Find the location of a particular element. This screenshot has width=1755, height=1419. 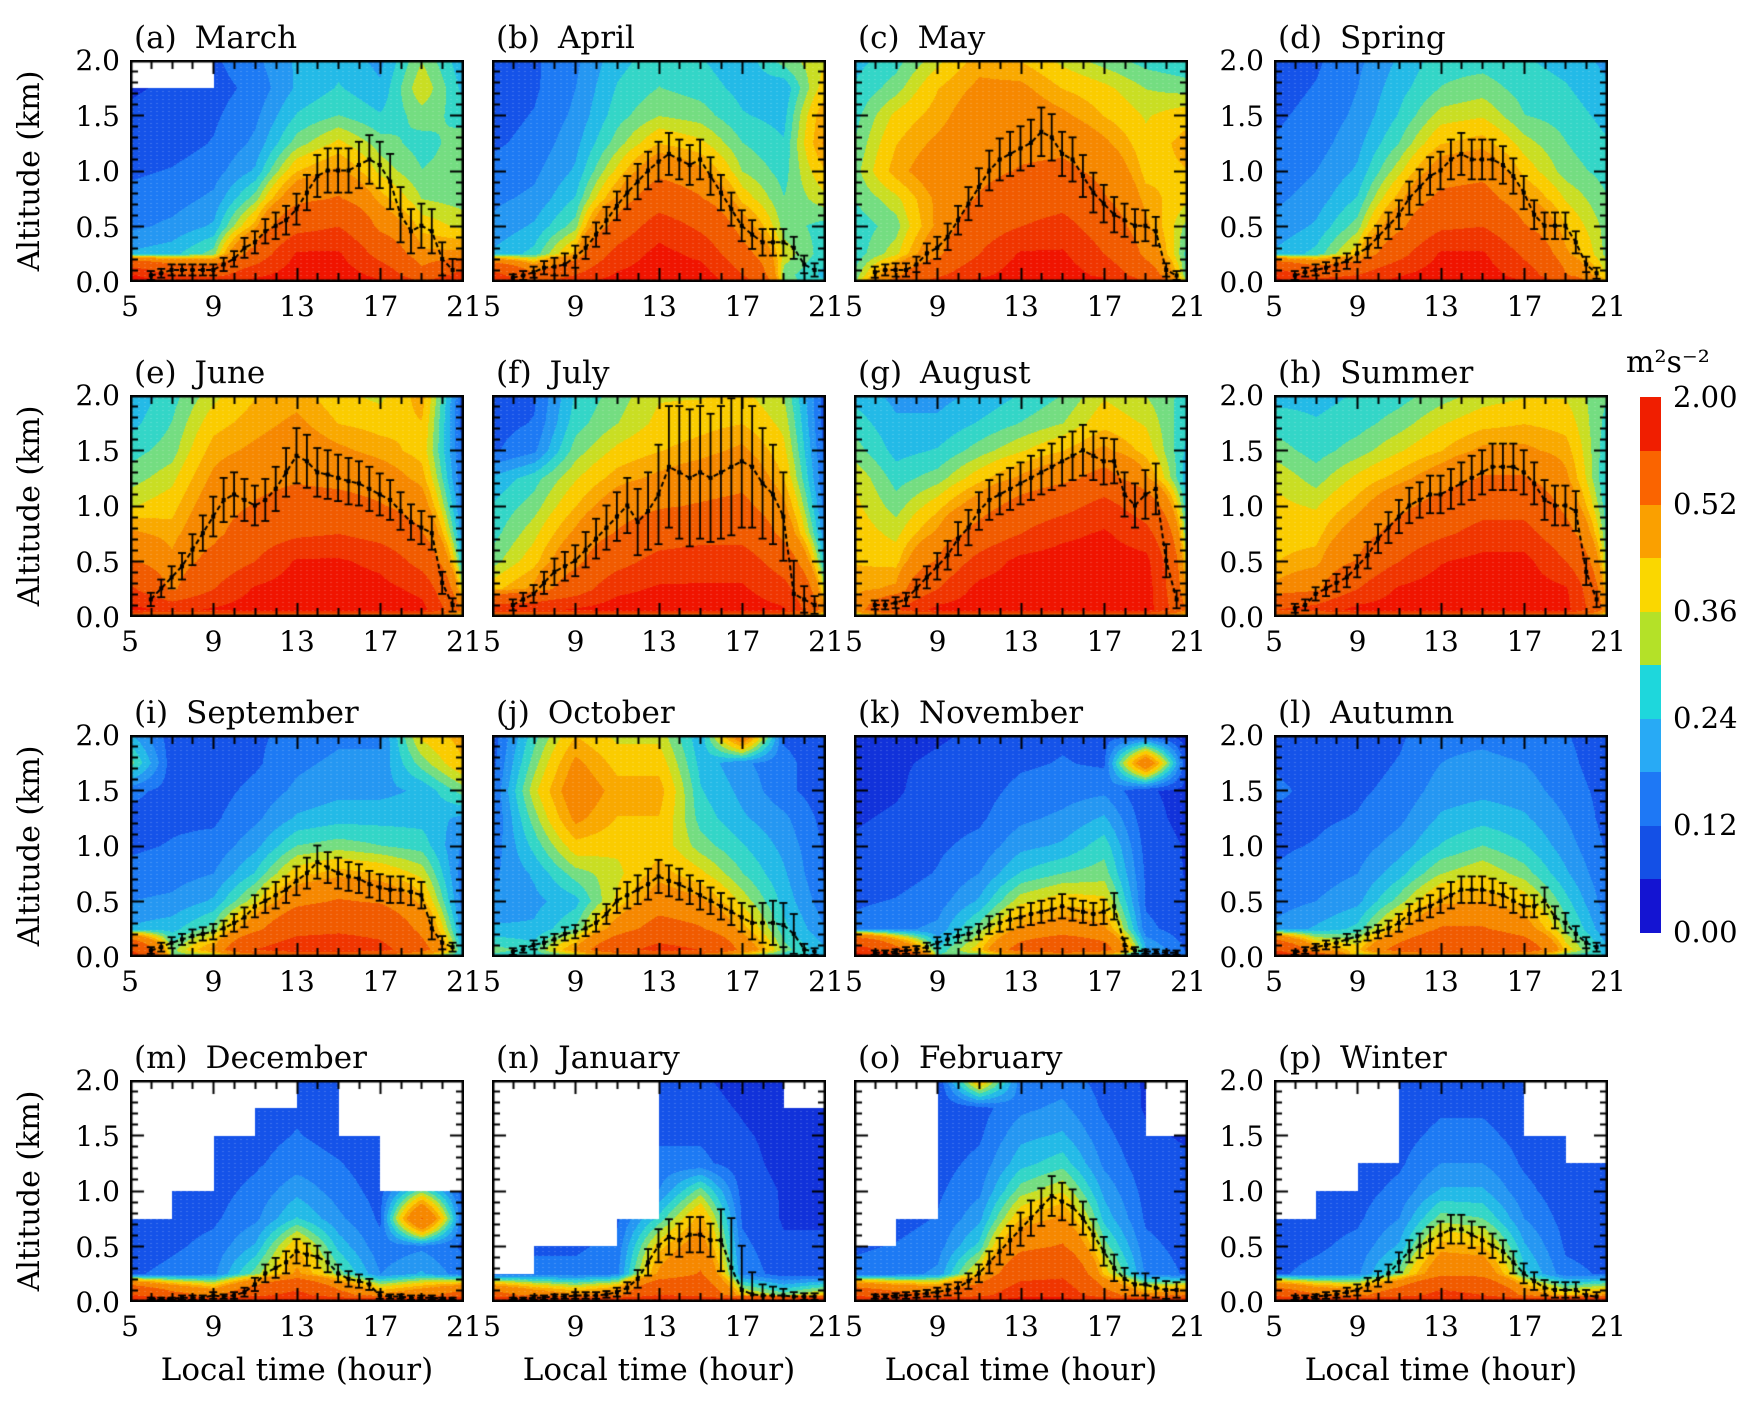

y-axis-title-row4: Altitude (km) is located at coordinates (29, 1191).